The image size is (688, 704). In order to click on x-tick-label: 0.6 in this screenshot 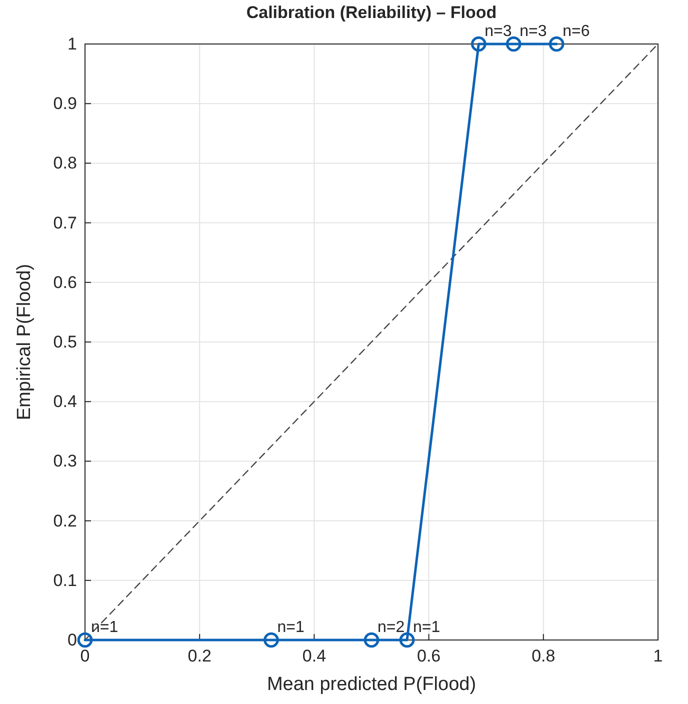, I will do `click(428, 656)`.